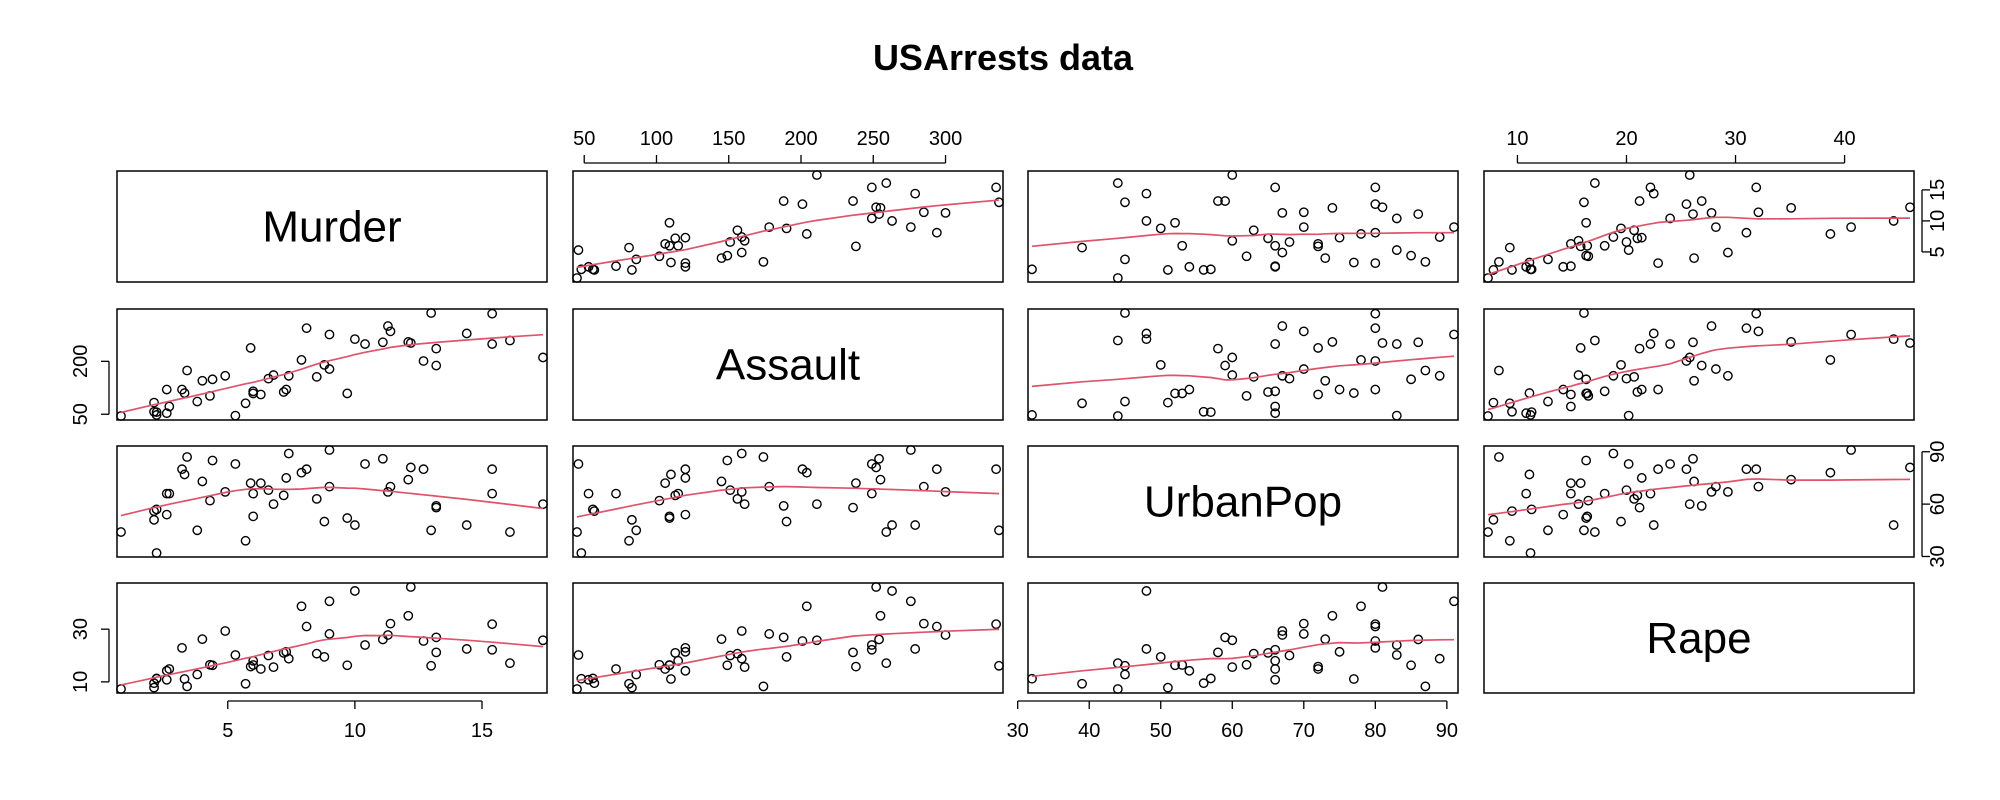 The image size is (2000, 800). I want to click on panel-urbanpop-vs-assault, so click(788, 501).